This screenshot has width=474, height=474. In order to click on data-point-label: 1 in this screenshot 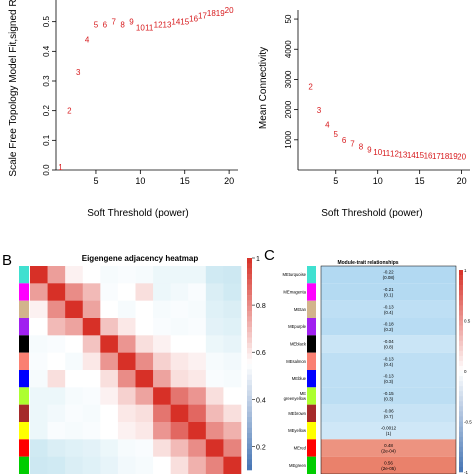, I will do `click(60, 167)`.